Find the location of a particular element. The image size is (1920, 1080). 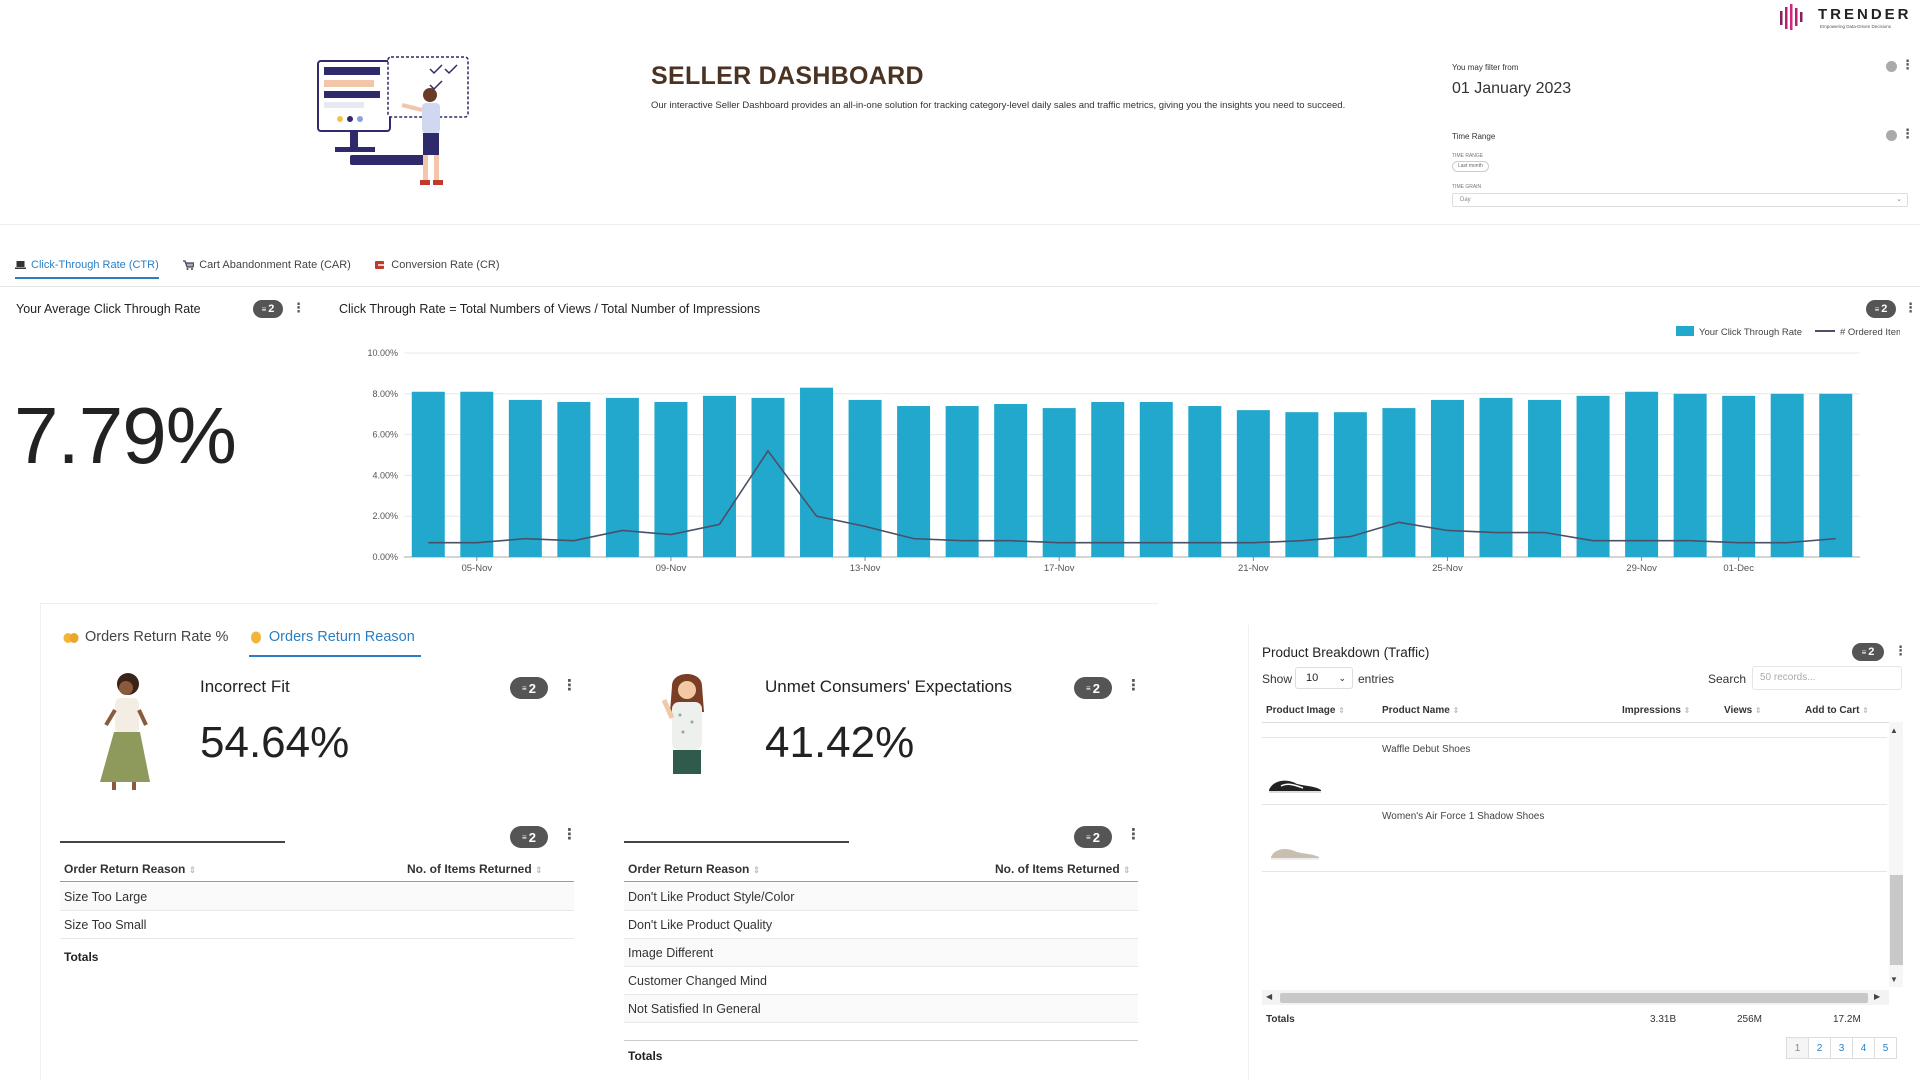

entries-label: entries is located at coordinates (1376, 679).